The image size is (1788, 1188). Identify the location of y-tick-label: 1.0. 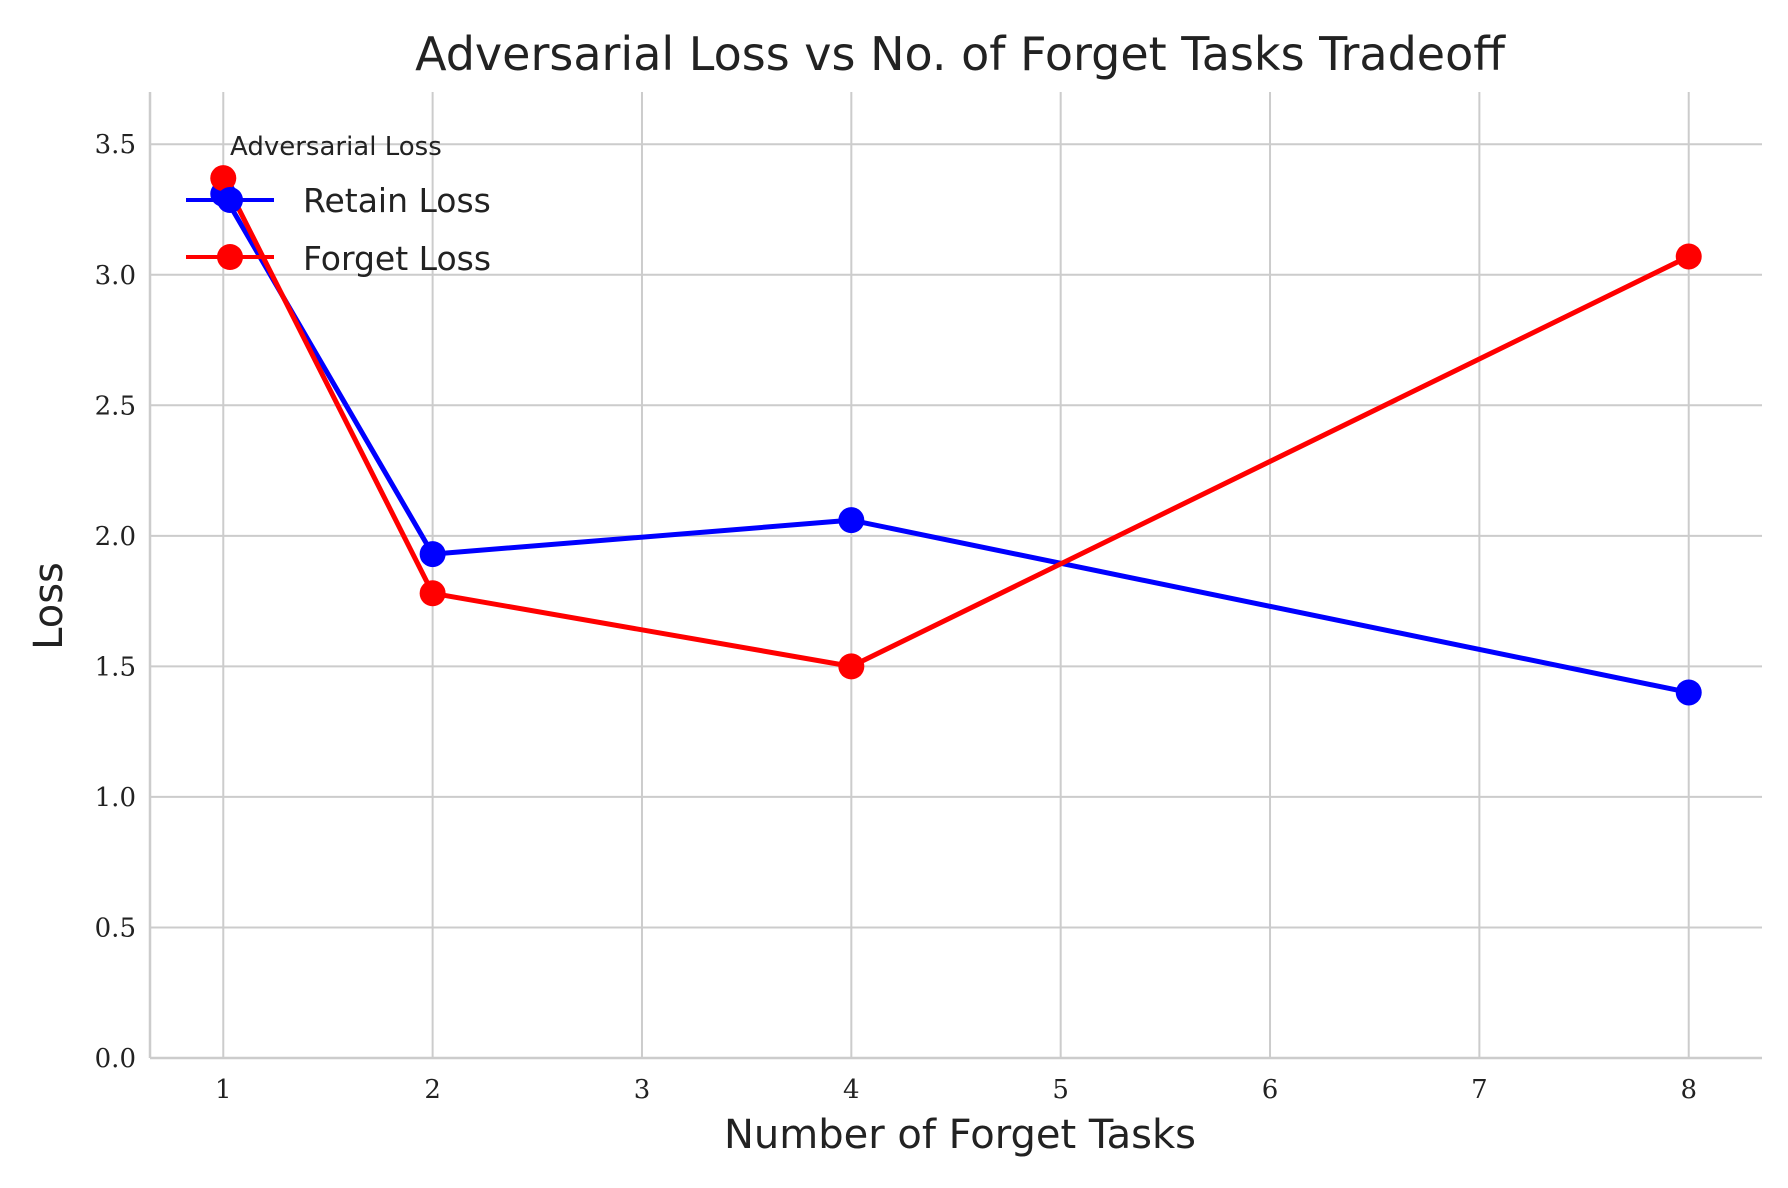
(115, 798).